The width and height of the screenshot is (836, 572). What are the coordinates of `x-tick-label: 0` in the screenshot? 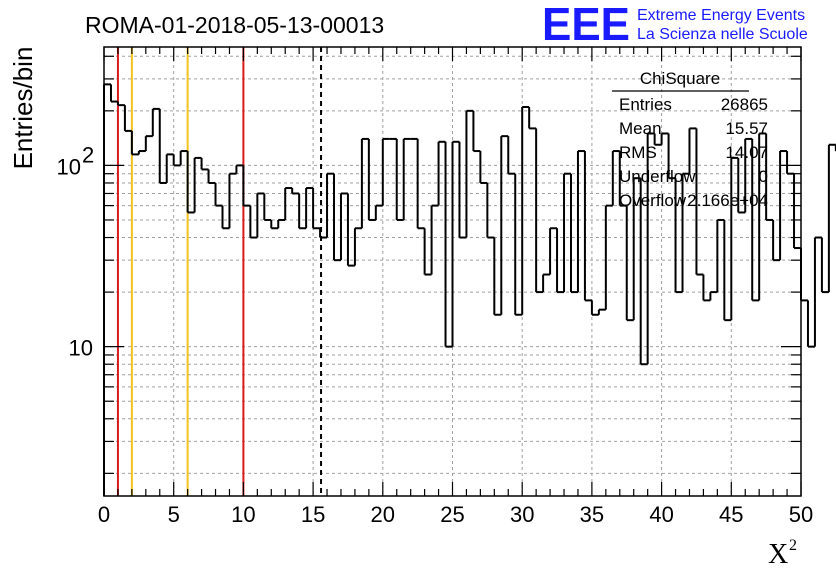 It's located at (104, 514).